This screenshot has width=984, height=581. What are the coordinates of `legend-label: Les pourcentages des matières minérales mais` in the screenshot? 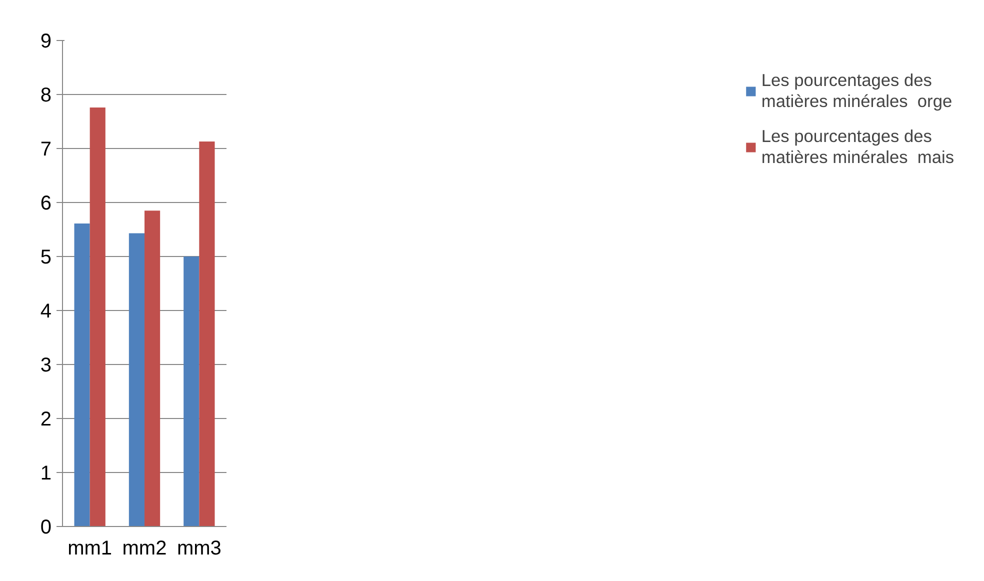 It's located at (857, 147).